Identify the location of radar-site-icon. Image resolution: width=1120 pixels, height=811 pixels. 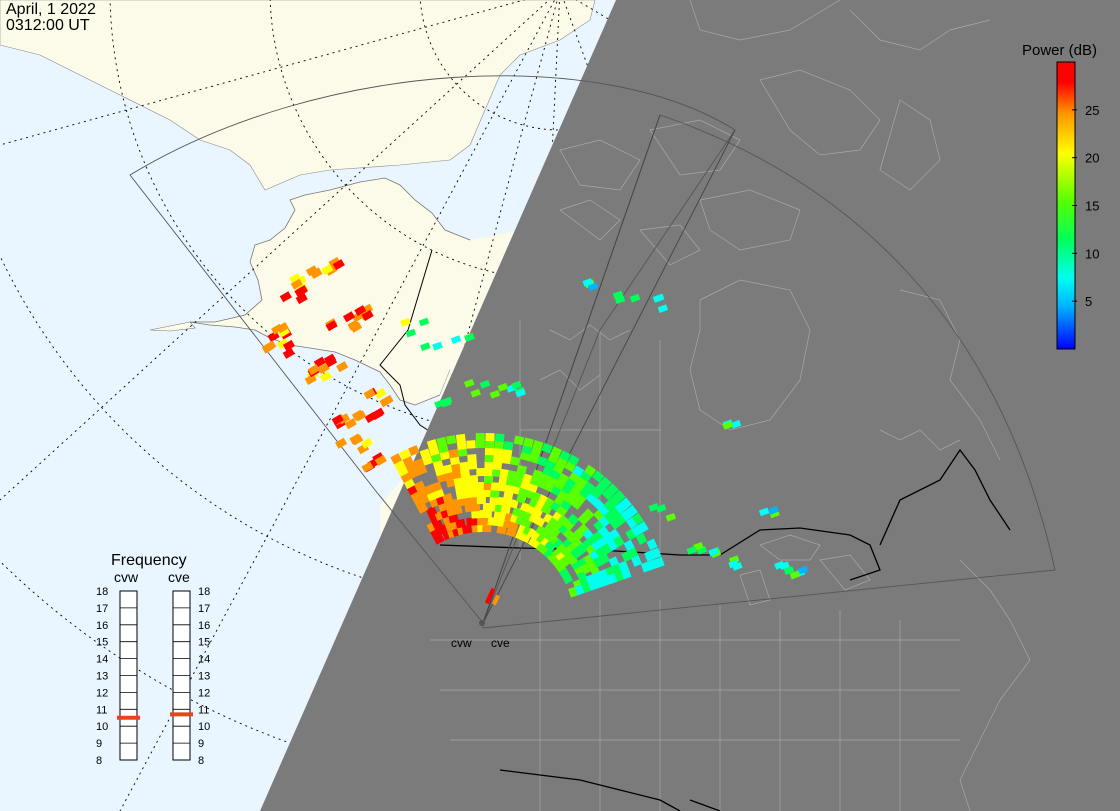
(482, 623).